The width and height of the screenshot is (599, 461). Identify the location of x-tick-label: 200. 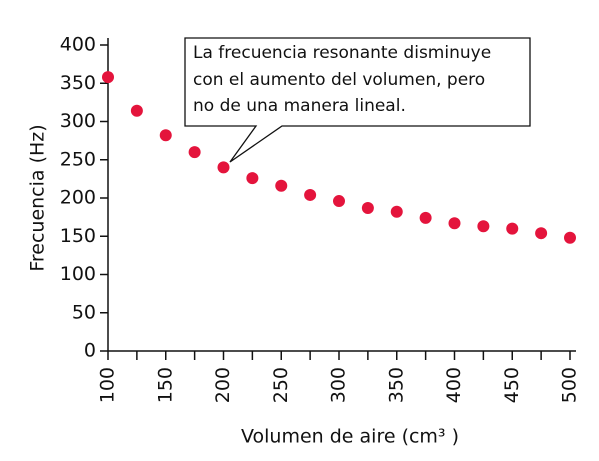
(223, 385).